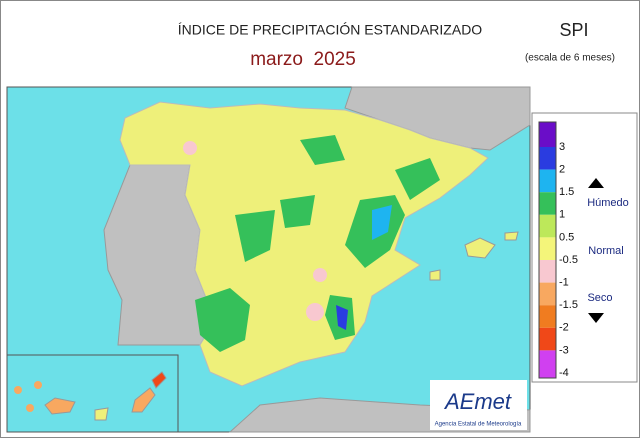 The width and height of the screenshot is (640, 443). Describe the element at coordinates (477, 401) in the screenshot. I see `logo-name: AEmet` at that location.